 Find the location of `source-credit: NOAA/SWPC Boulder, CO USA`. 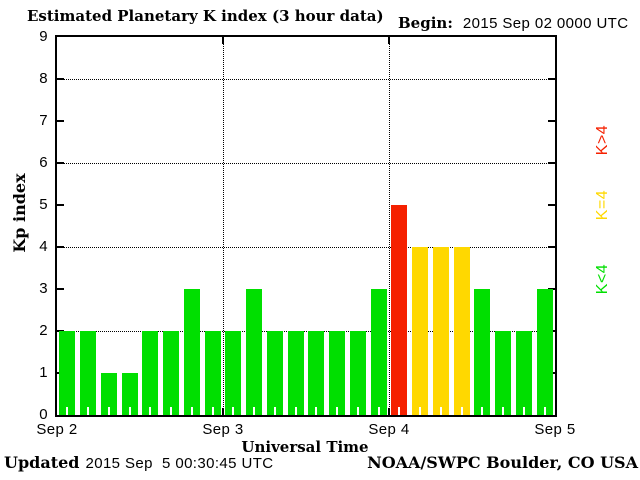

source-credit: NOAA/SWPC Boulder, CO USA is located at coordinates (502, 462).